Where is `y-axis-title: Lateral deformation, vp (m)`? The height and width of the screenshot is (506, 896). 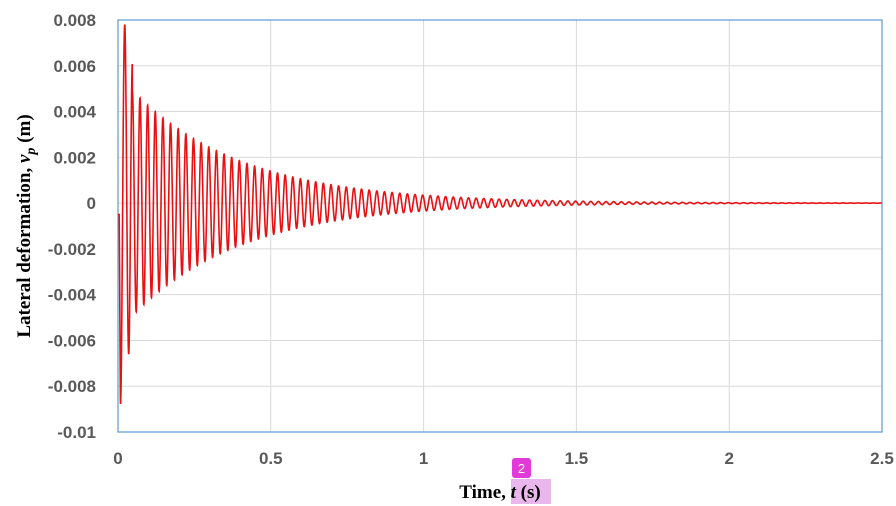
y-axis-title: Lateral deformation, vp (m) is located at coordinates (26, 225).